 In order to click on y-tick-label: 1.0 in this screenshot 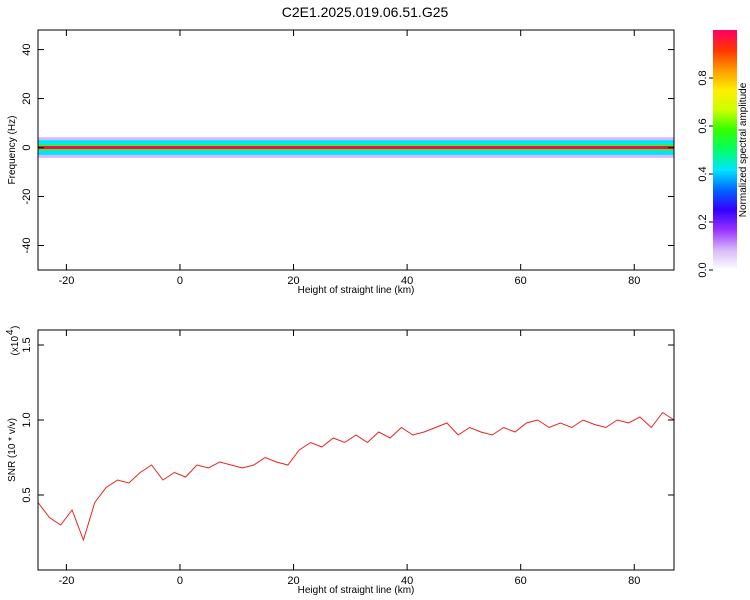, I will do `click(27, 419)`.